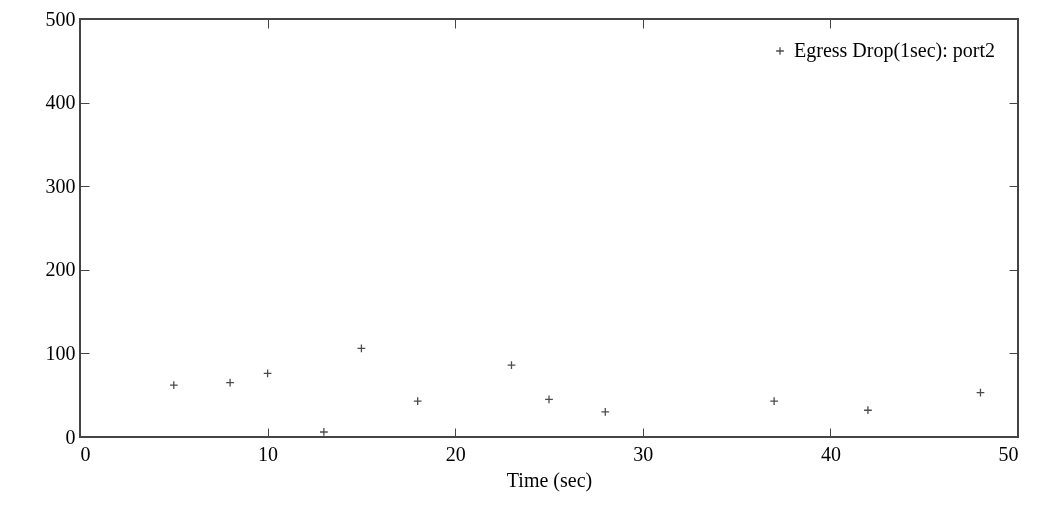  I want to click on x-axis-title: Time (sec), so click(549, 480).